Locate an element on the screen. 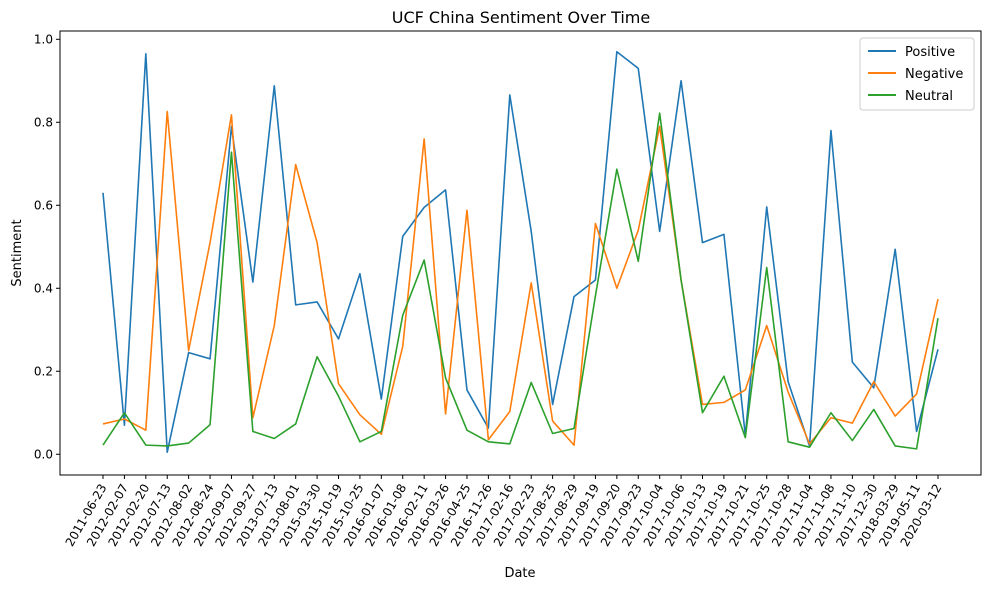 Image resolution: width=989 pixels, height=590 pixels. legend-box is located at coordinates (917, 74).